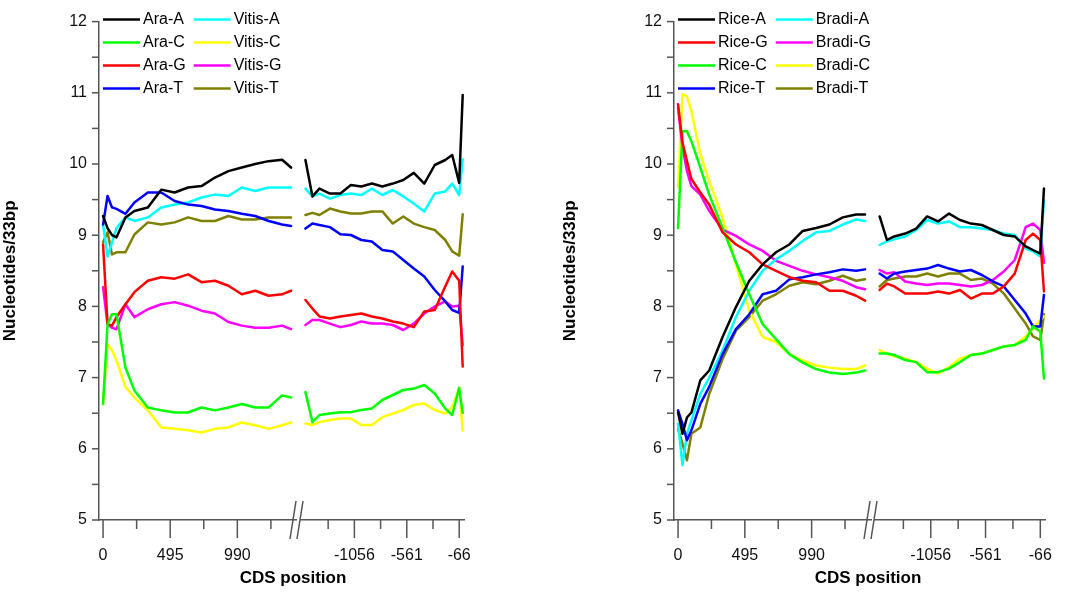  What do you see at coordinates (843, 42) in the screenshot?
I see `legend-label: Bradi-G` at bounding box center [843, 42].